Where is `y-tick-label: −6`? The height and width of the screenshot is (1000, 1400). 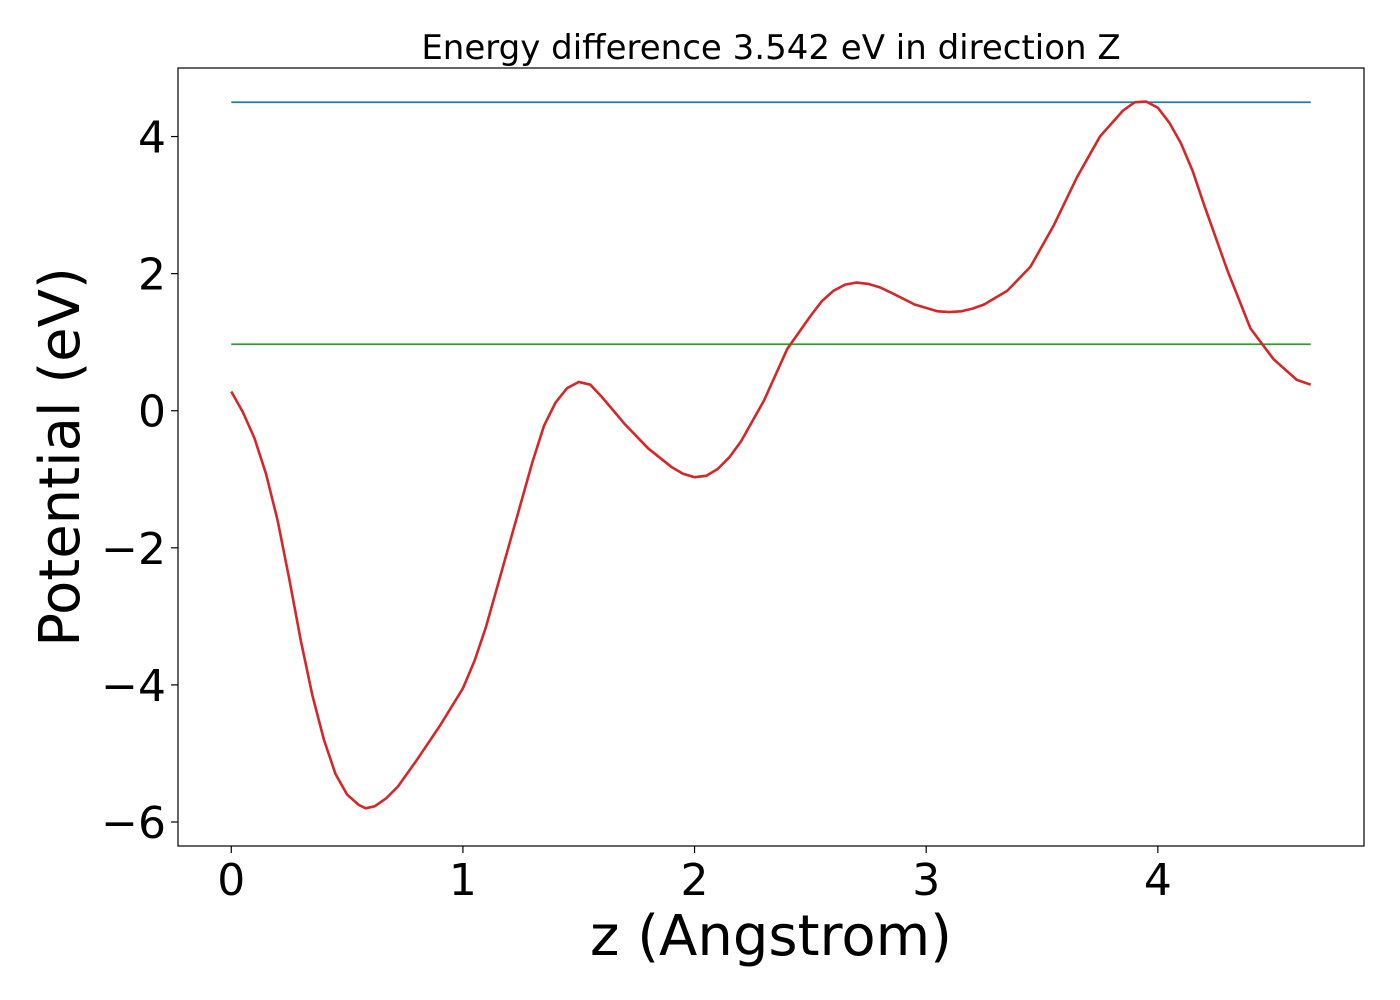
y-tick-label: −6 is located at coordinates (133, 823).